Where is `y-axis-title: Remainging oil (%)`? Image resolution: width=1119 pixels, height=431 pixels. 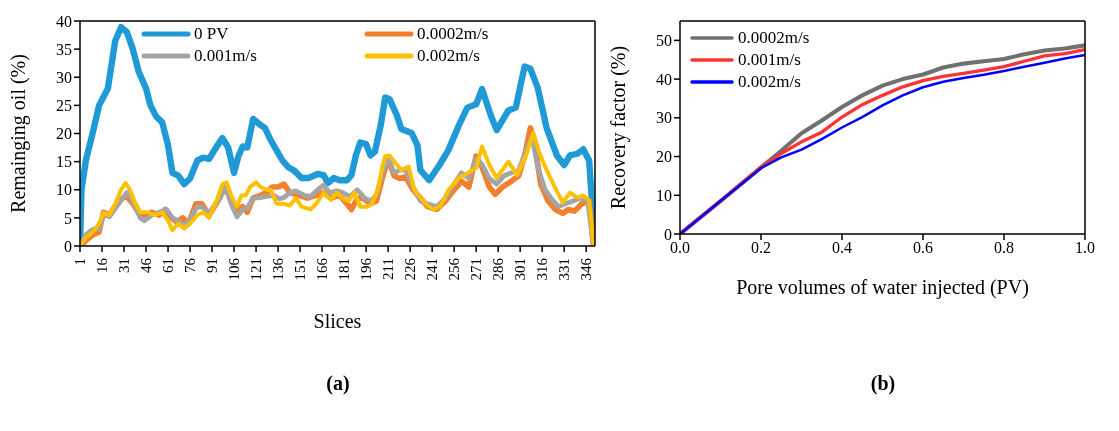 y-axis-title: Remainging oil (%) is located at coordinates (19, 133).